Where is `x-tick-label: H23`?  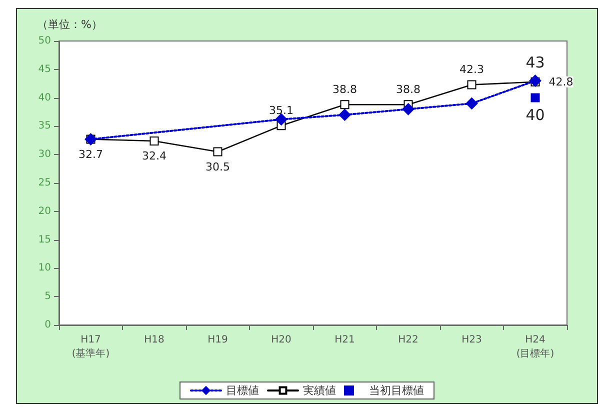
x-tick-label: H23 is located at coordinates (472, 340).